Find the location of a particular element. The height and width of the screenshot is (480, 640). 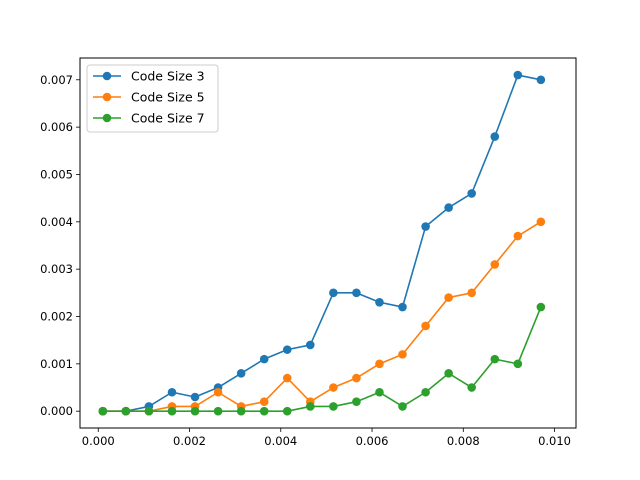

y-axis: 0.000 0.001 0.002 0.003 0.004 0.005 0.006 0.007 is located at coordinates (60, 245).